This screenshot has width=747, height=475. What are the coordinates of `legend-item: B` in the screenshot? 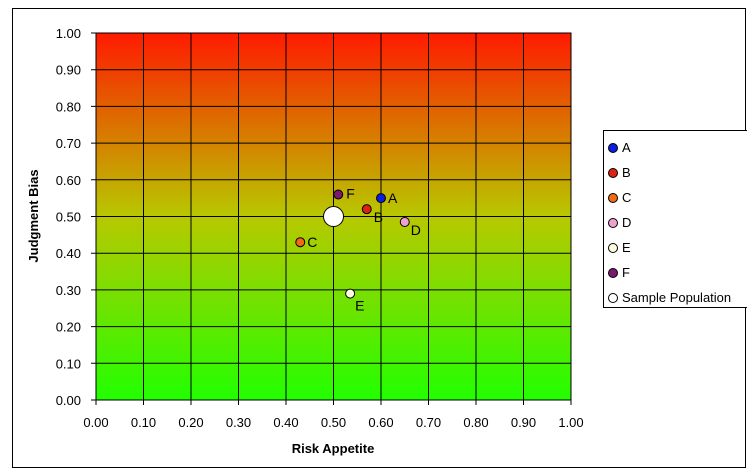 It's located at (675, 172).